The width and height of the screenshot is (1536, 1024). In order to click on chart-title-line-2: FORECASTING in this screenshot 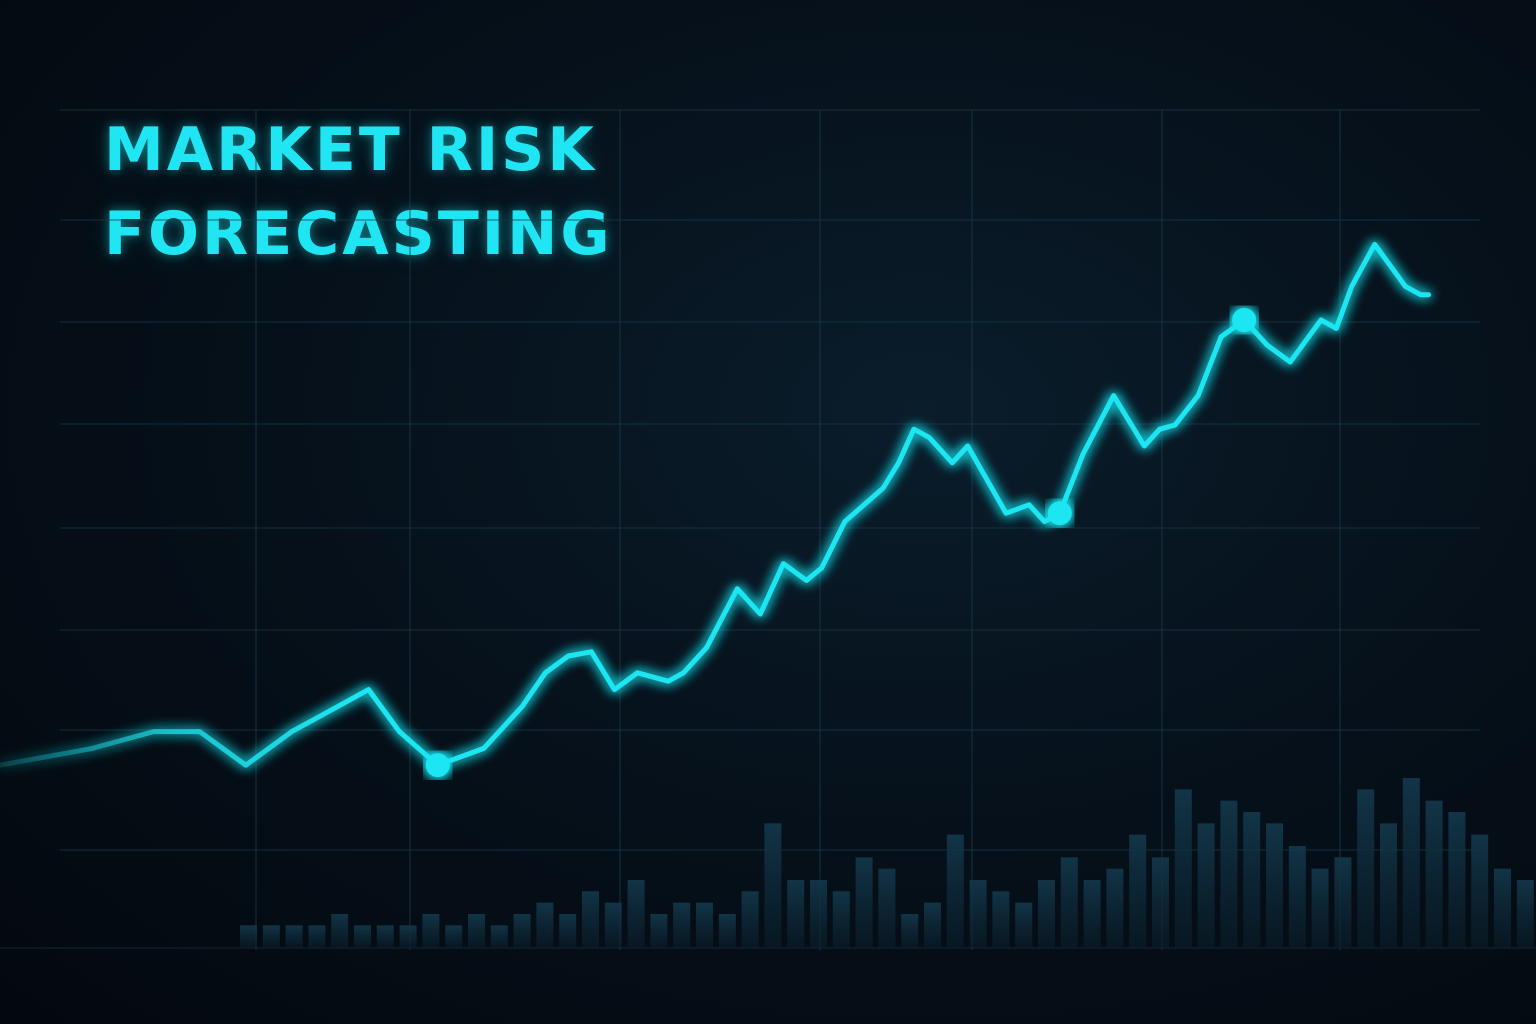, I will do `click(358, 234)`.